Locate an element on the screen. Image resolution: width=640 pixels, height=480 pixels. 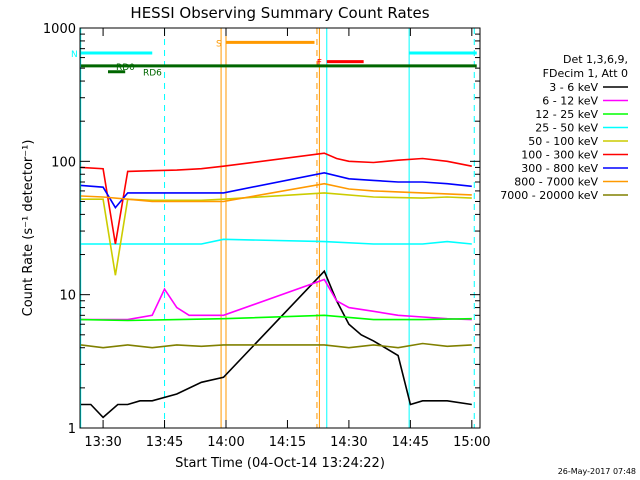
flag-label-2: S is located at coordinates (219, 44).